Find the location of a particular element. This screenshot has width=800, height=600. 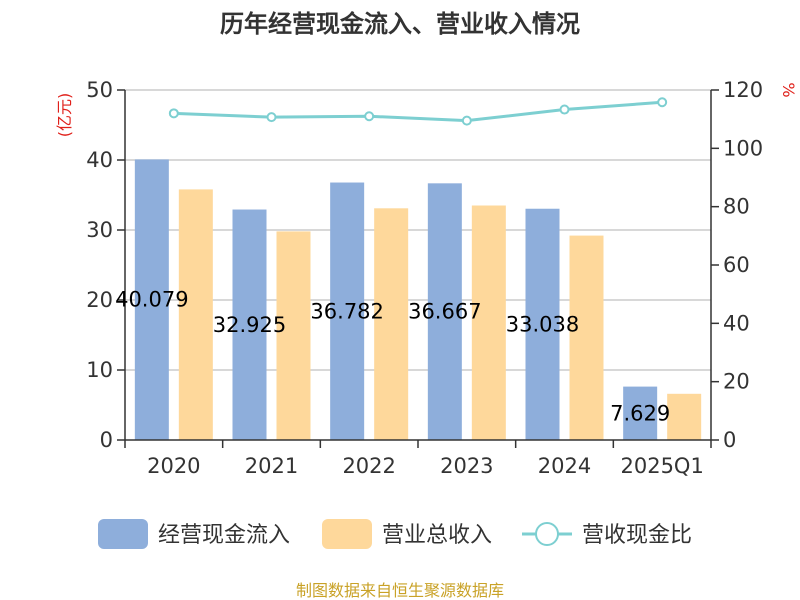

x-tick-label: 2025Q1 is located at coordinates (661, 466).